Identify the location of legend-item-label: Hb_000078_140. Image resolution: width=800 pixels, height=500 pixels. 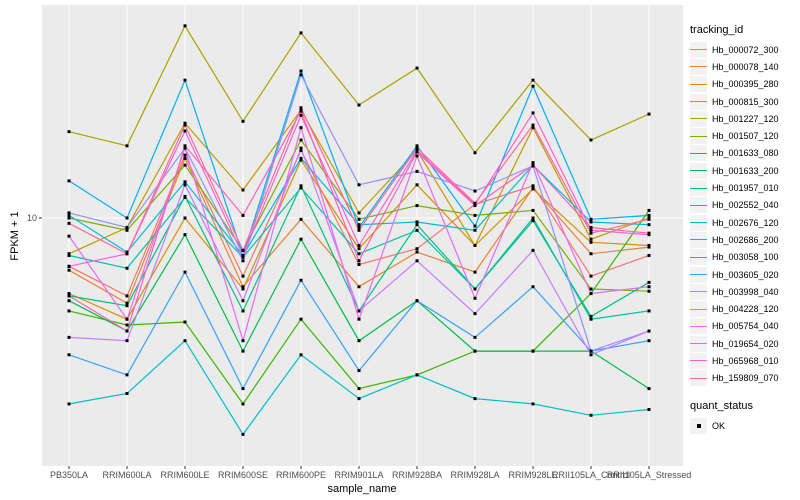
(745, 66).